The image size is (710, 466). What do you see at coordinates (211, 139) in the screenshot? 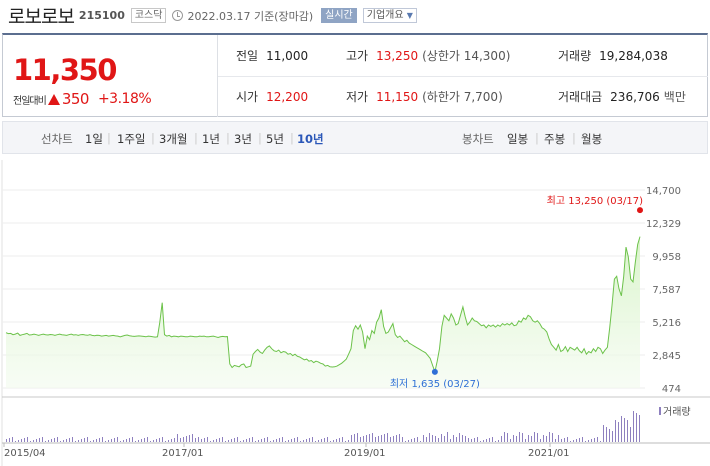
I see `period-1y: 1년` at bounding box center [211, 139].